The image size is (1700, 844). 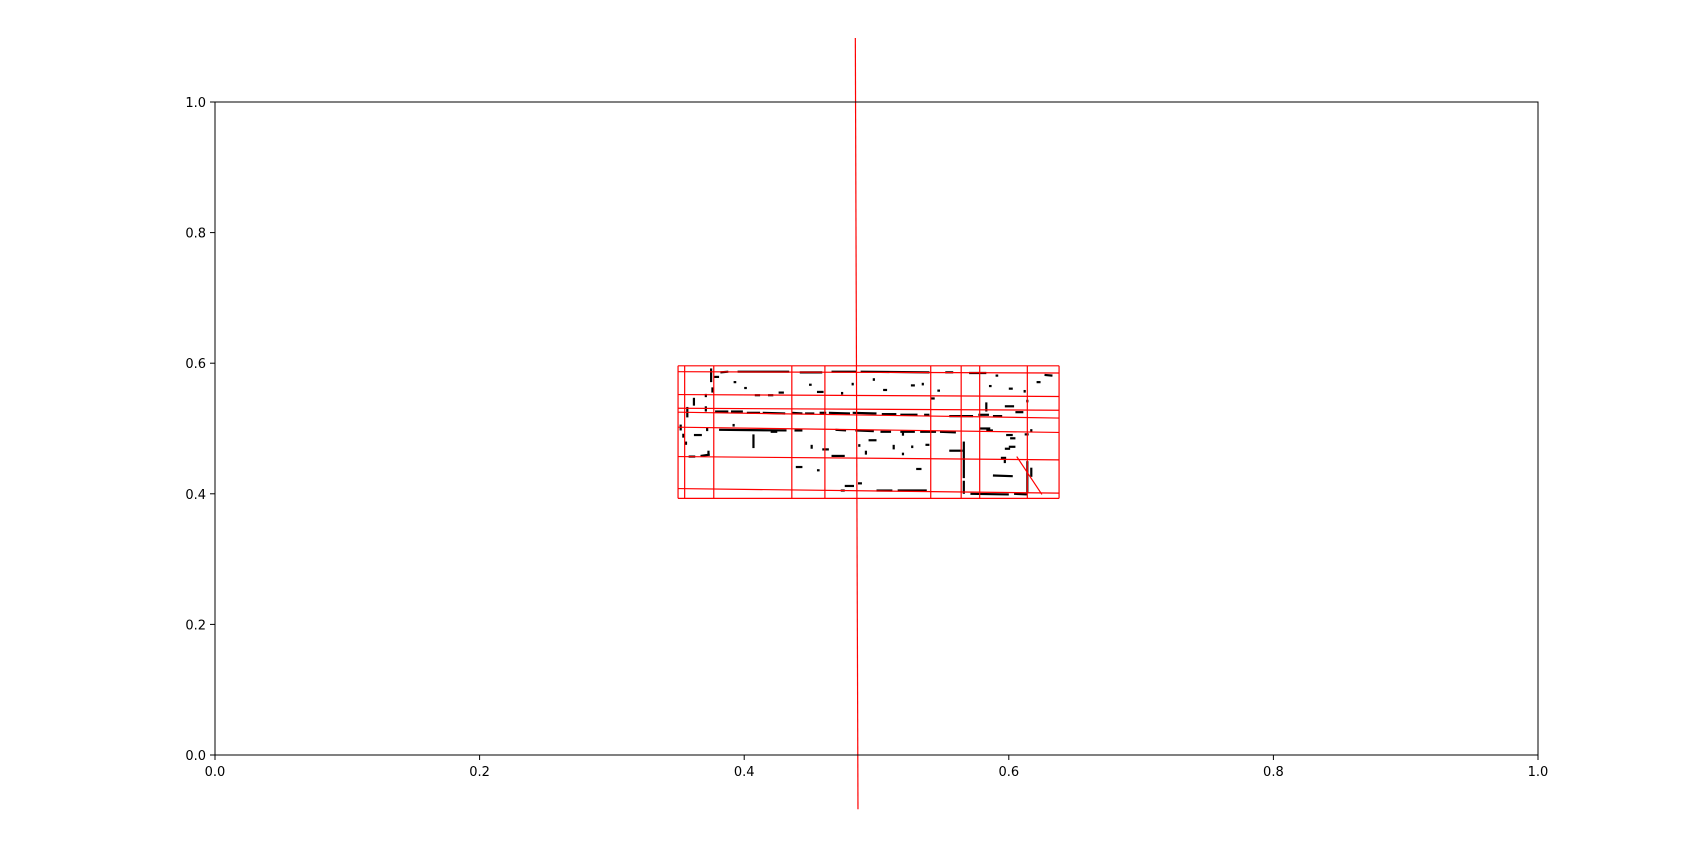 I want to click on long-vertical-line, so click(x=856, y=424).